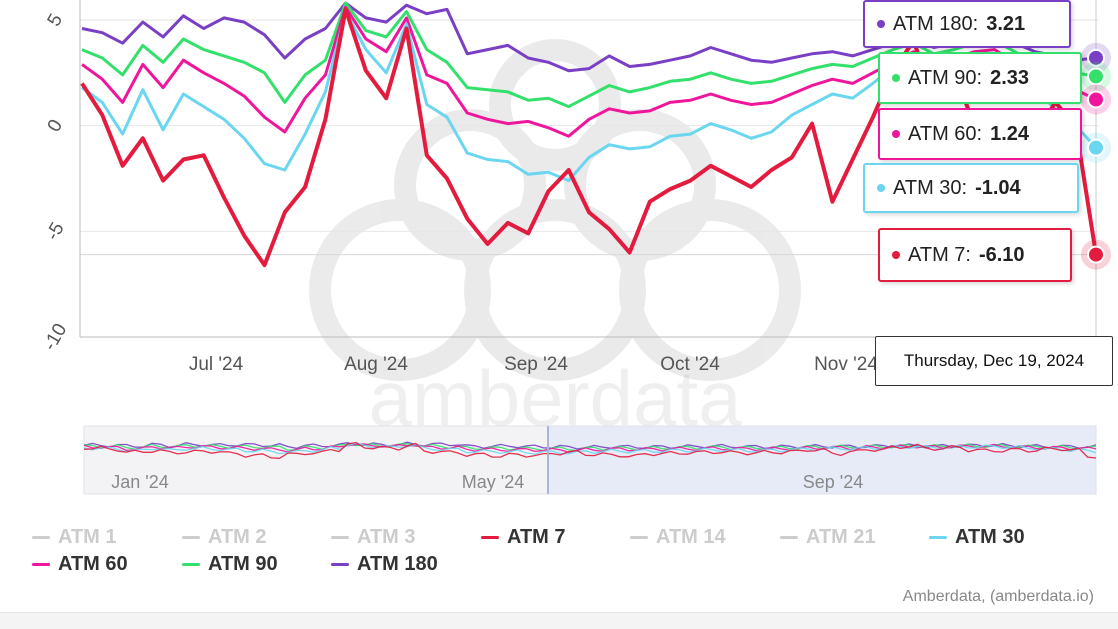 The width and height of the screenshot is (1118, 629). Describe the element at coordinates (945, 77) in the screenshot. I see `tooltip-label: ATM 90:` at that location.